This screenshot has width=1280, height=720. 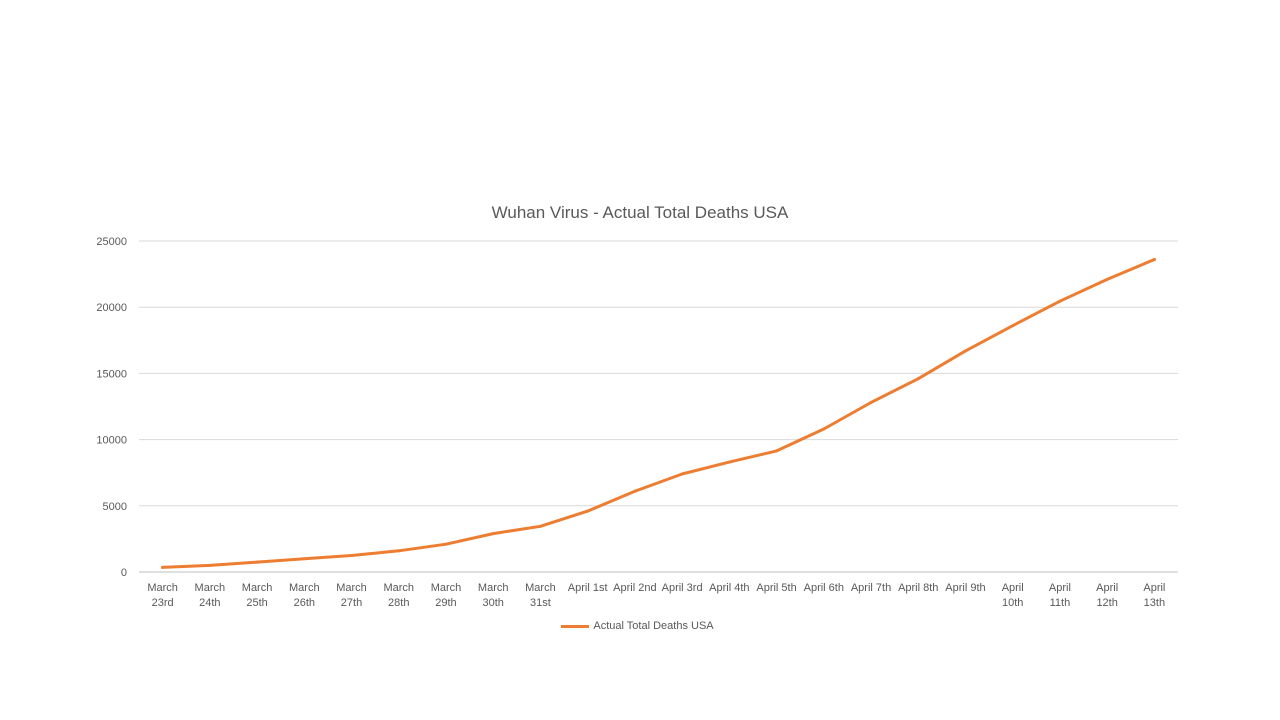 What do you see at coordinates (446, 595) in the screenshot?
I see `x-tick-label: March 29th` at bounding box center [446, 595].